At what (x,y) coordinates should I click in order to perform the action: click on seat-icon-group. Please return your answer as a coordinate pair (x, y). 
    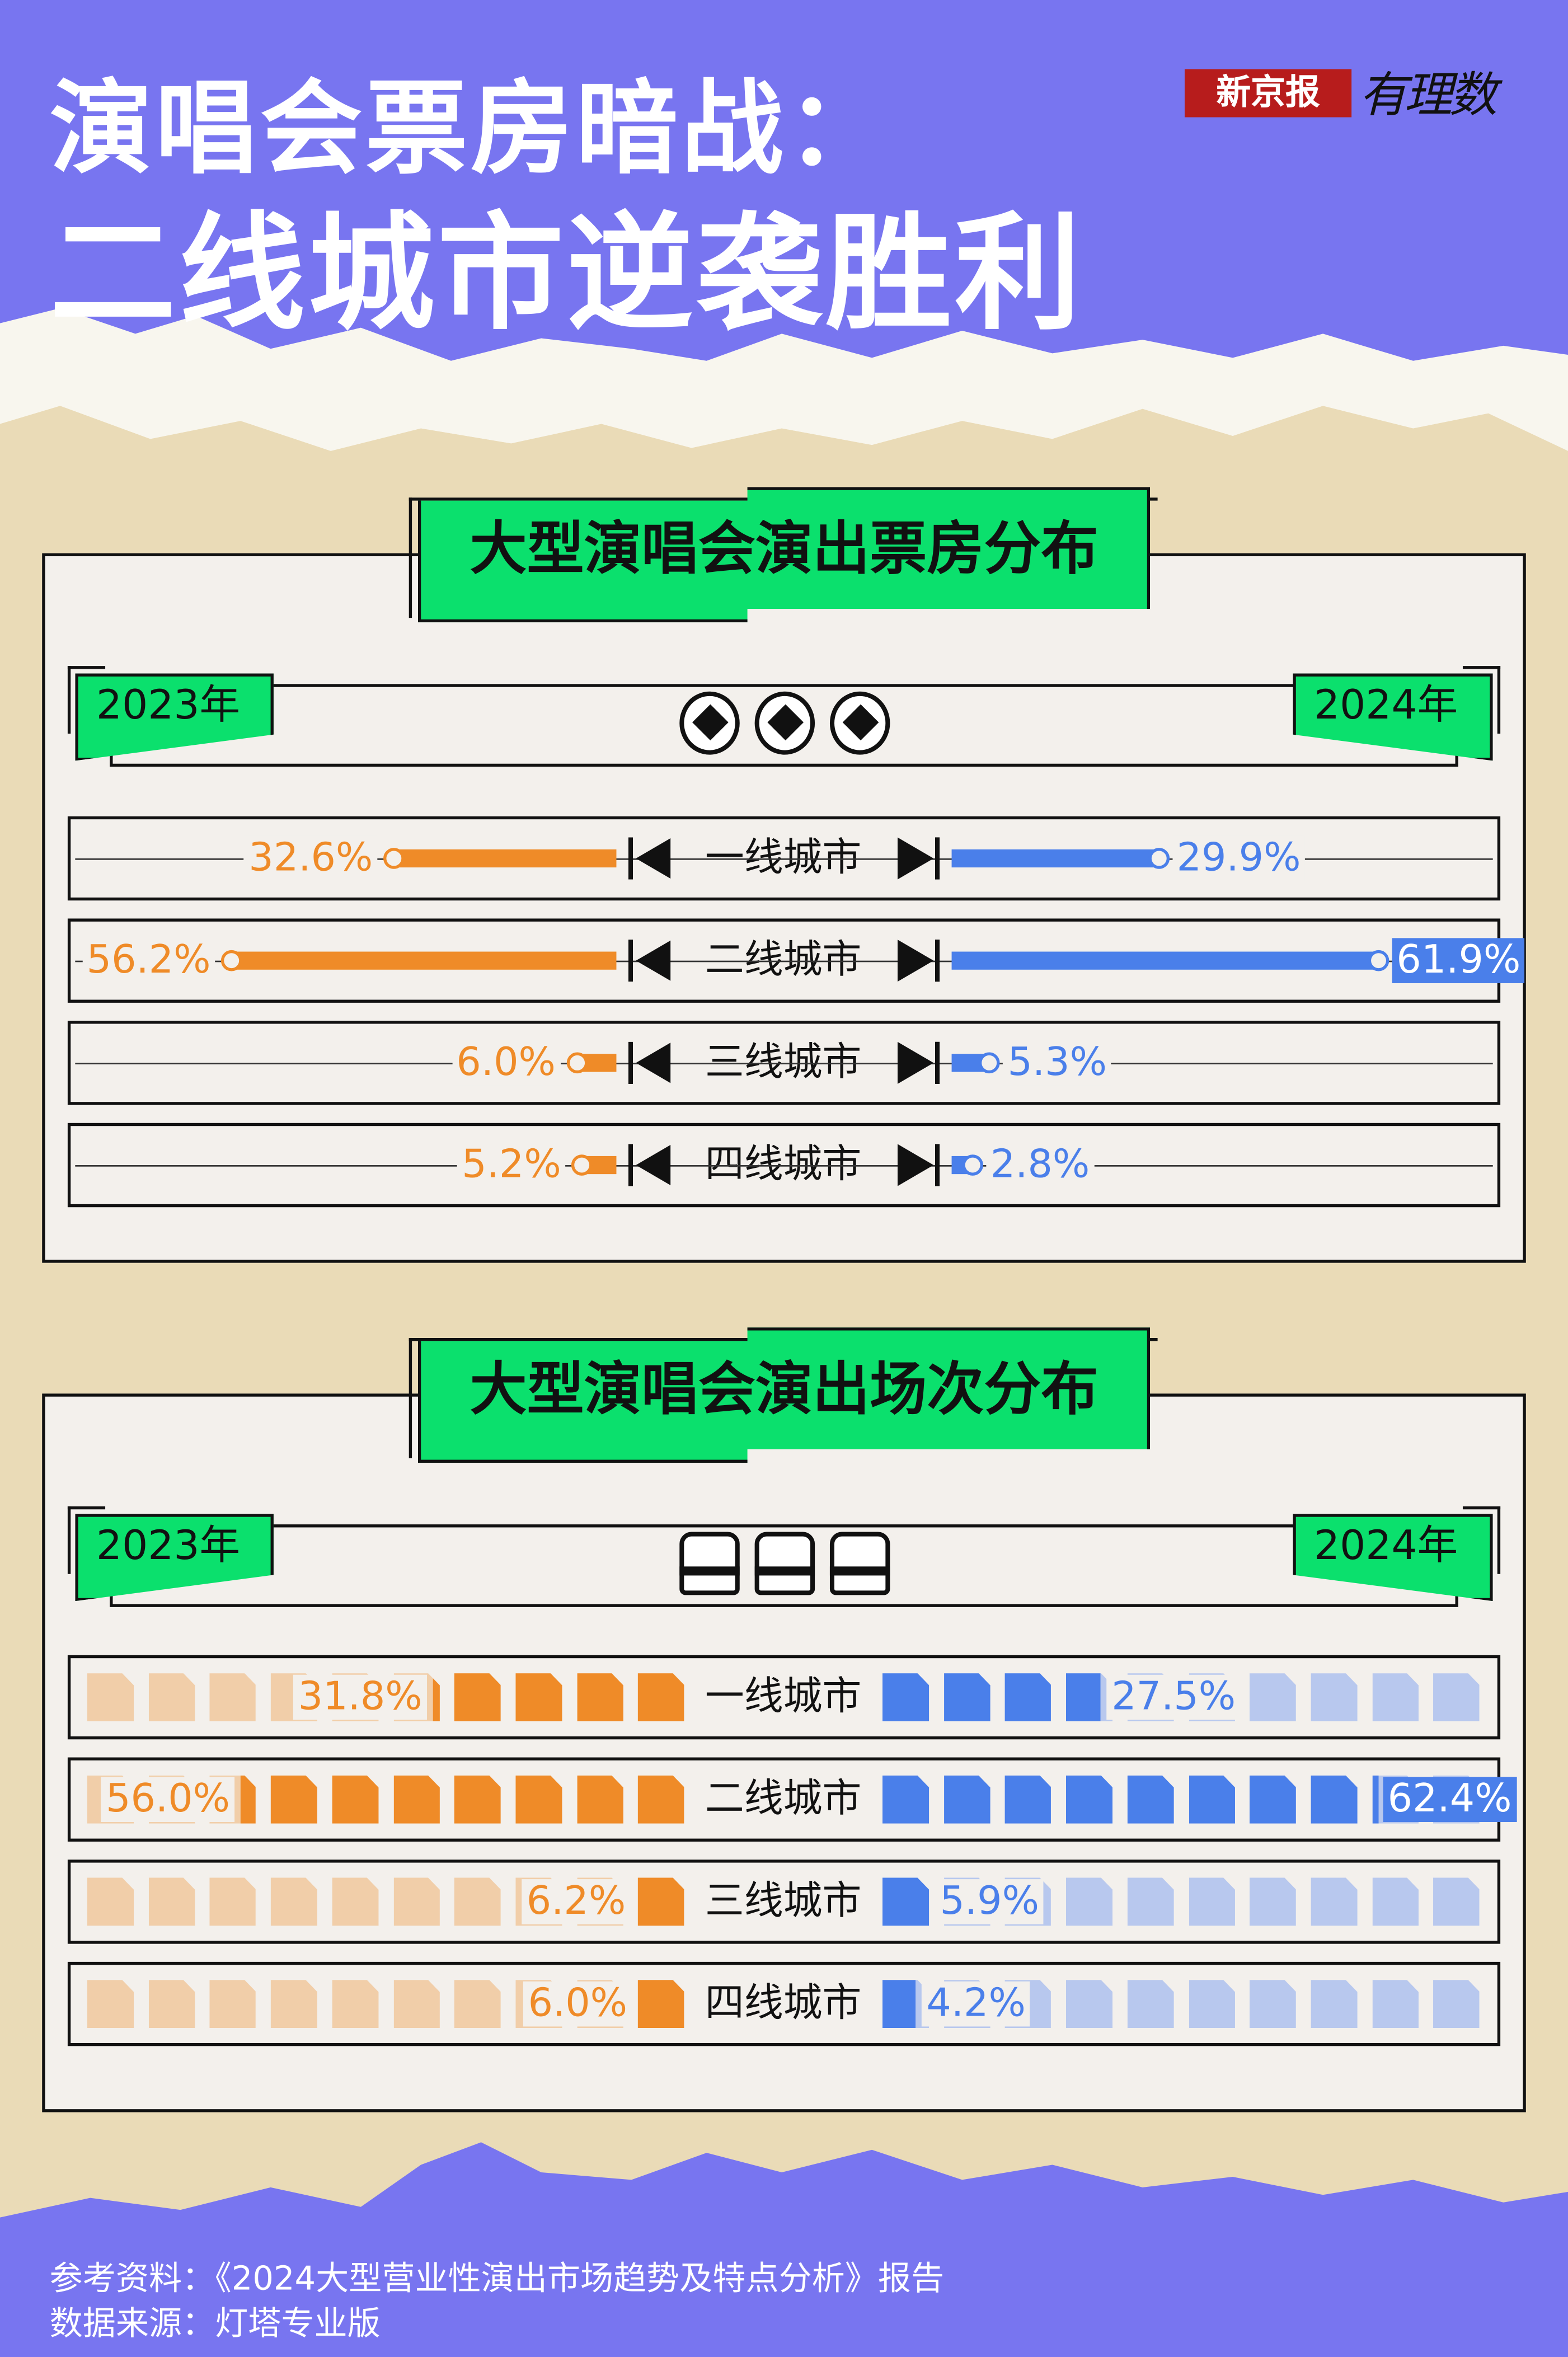
    Looking at the image, I should click on (785, 1565).